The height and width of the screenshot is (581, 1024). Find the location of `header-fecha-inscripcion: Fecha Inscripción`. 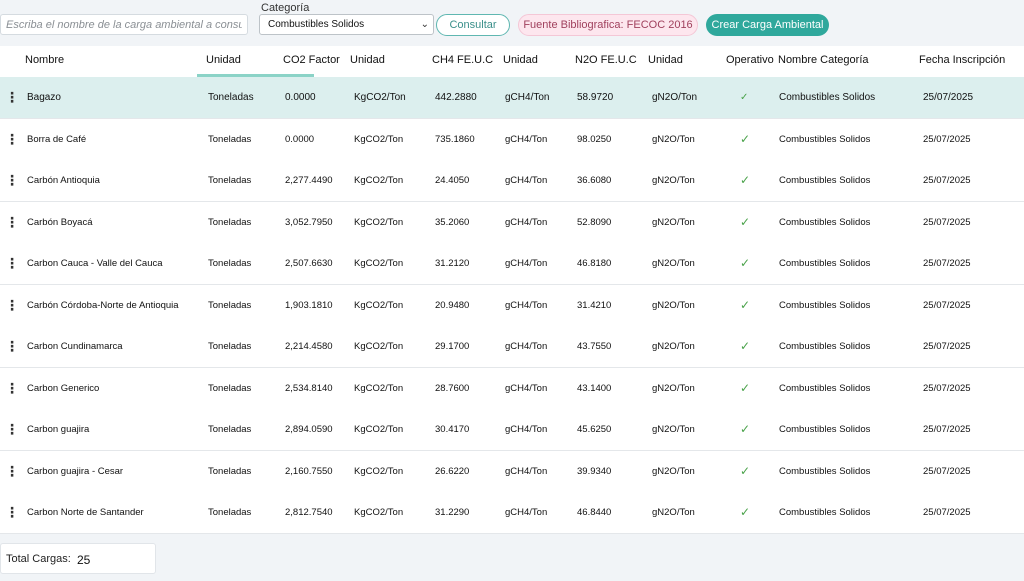

header-fecha-inscripcion: Fecha Inscripción is located at coordinates (962, 60).